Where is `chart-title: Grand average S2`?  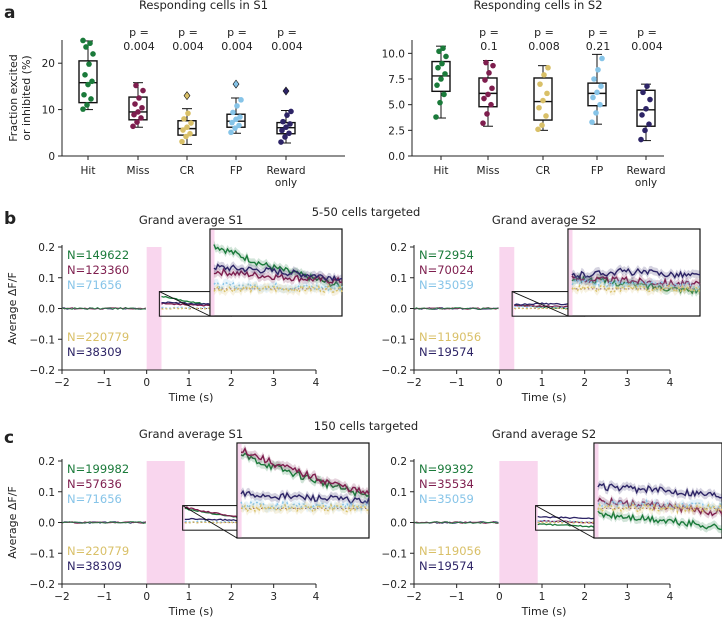 chart-title: Grand average S2 is located at coordinates (544, 434).